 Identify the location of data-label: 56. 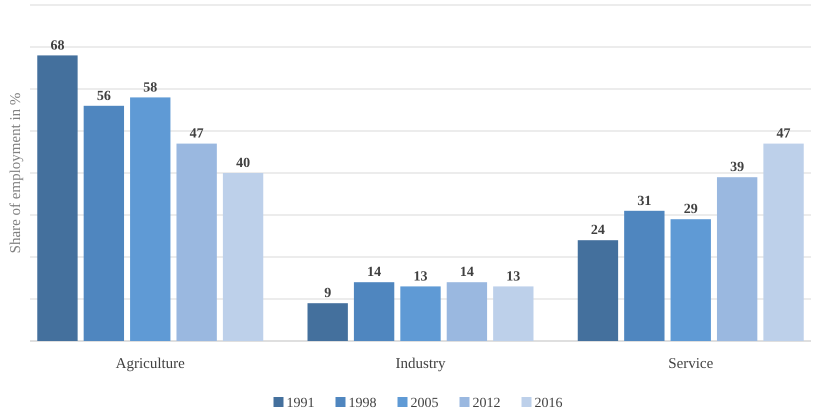
(103, 96).